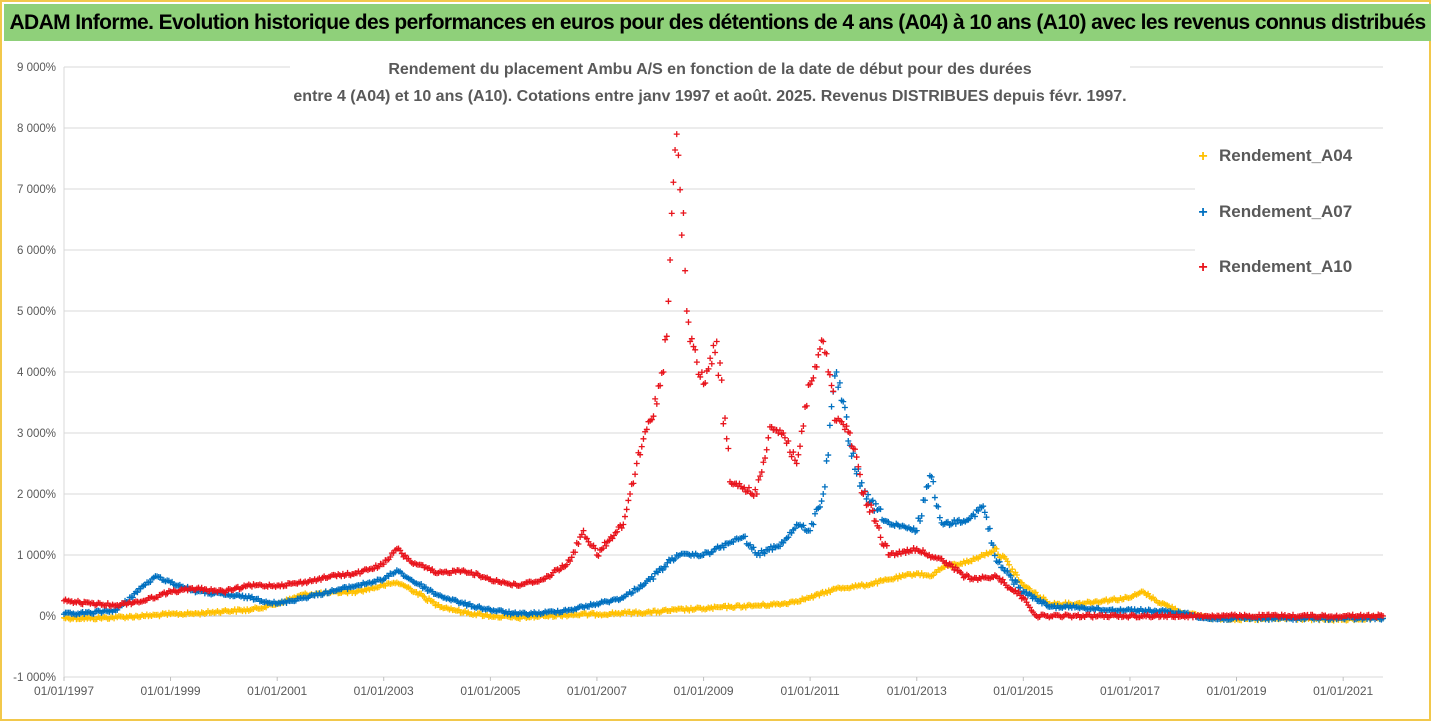 The image size is (1431, 721). Describe the element at coordinates (36, 190) in the screenshot. I see `y-tick-label: 7 000%` at that location.